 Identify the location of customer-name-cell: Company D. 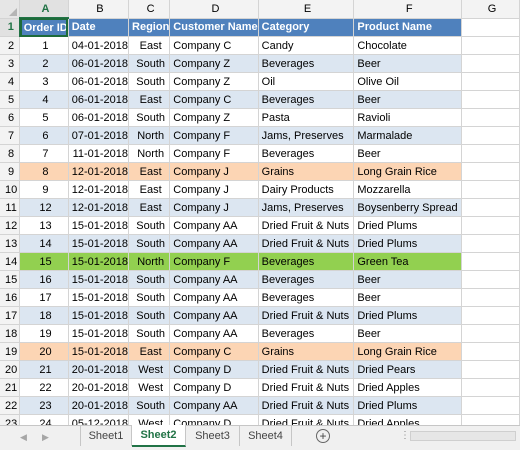
(214, 387).